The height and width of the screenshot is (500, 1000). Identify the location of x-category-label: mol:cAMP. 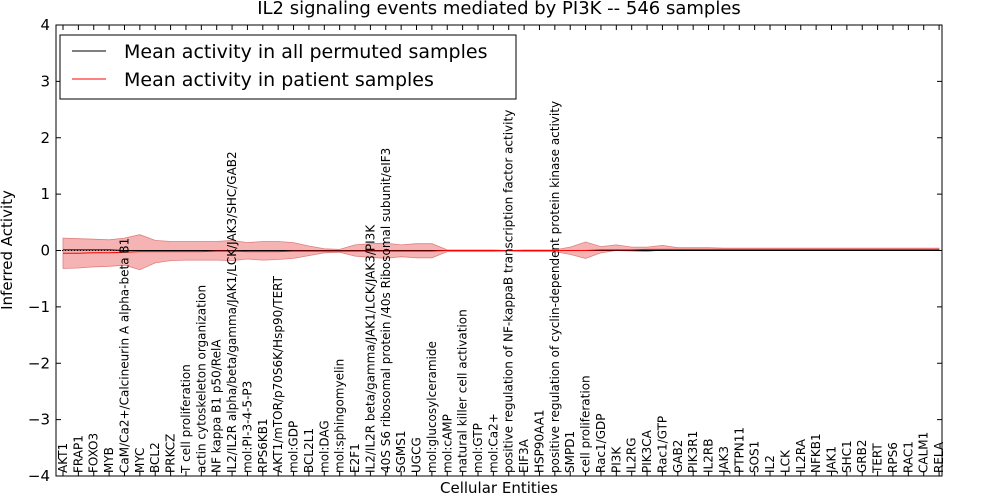
(447, 443).